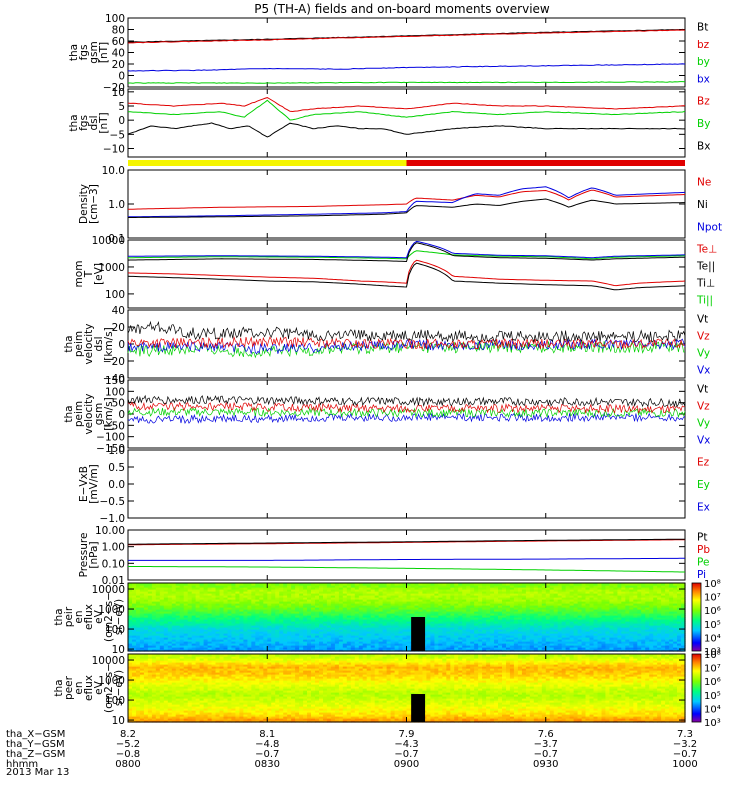  Describe the element at coordinates (703, 407) in the screenshot. I see `legend-entry: Vz` at that location.